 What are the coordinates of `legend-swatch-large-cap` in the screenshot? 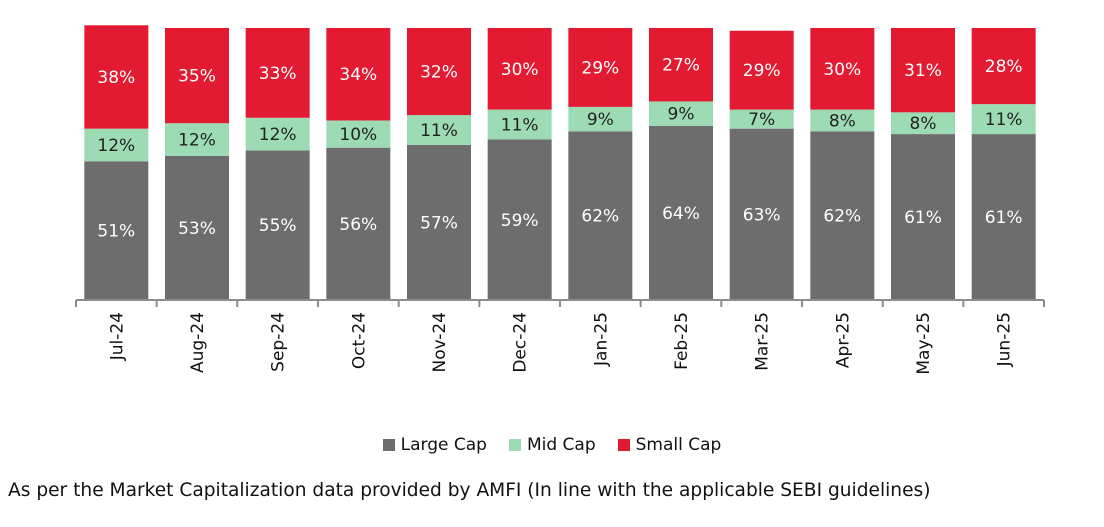 It's located at (388, 445).